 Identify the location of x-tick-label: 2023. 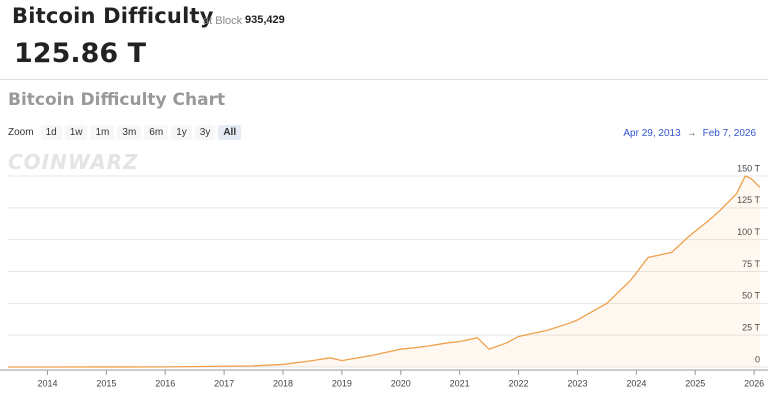
(577, 383).